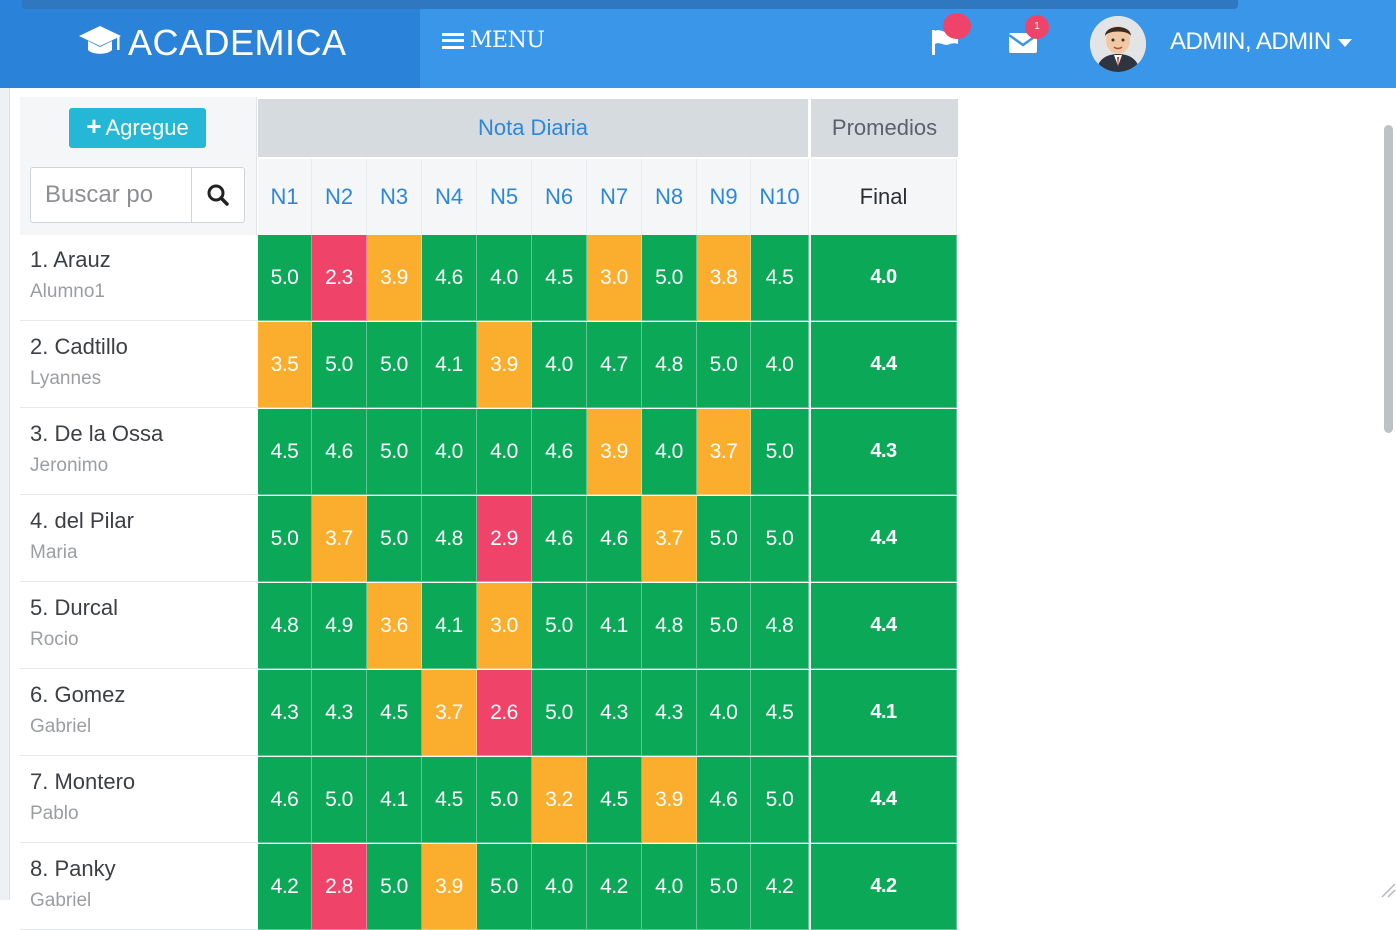  What do you see at coordinates (138, 887) in the screenshot?
I see `student-name-cell: 8. Panky Gabriel` at bounding box center [138, 887].